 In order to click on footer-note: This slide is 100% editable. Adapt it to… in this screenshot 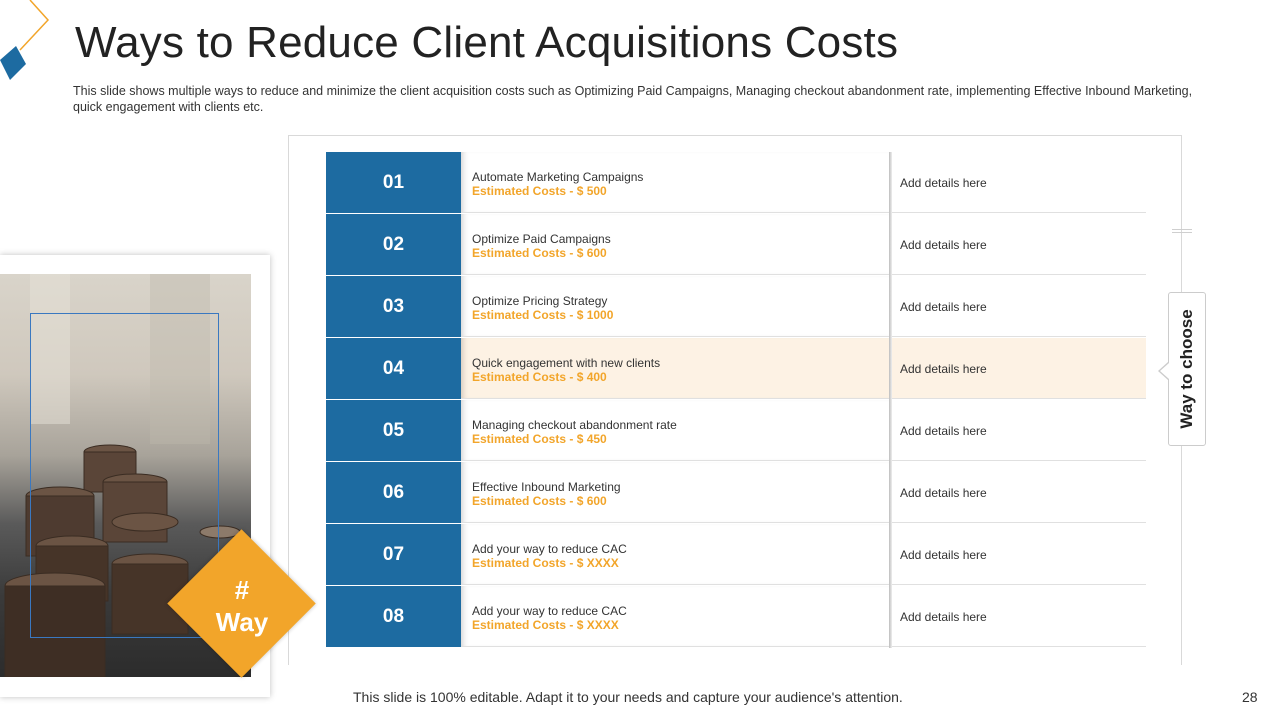, I will do `click(628, 697)`.